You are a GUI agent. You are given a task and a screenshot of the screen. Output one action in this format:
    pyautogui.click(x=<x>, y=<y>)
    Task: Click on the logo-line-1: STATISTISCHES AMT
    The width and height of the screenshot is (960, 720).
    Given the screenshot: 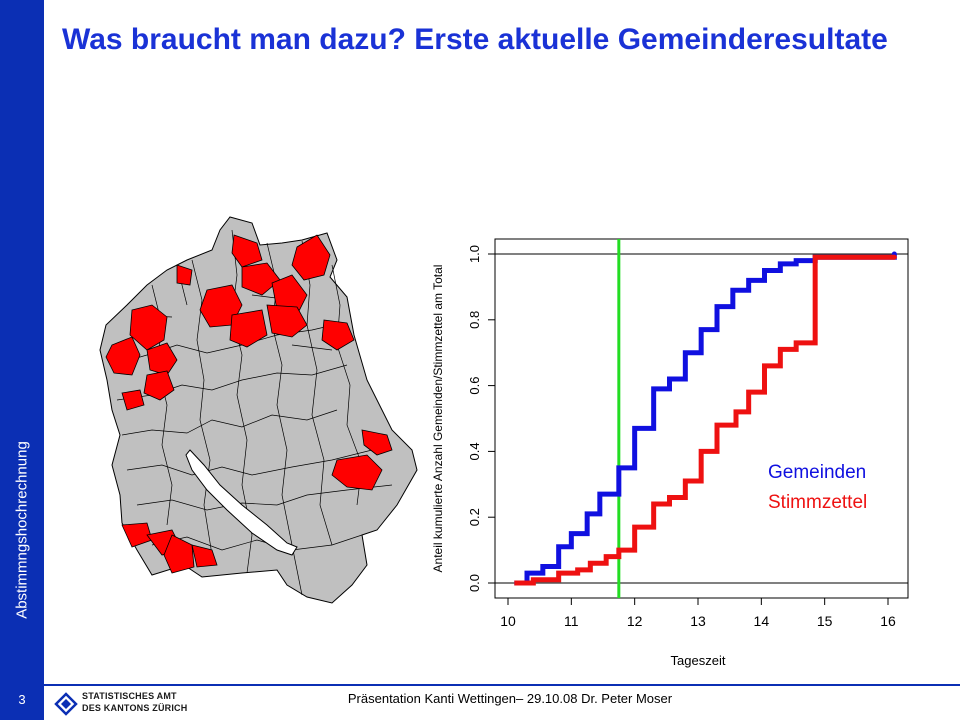 What is the action you would take?
    pyautogui.click(x=129, y=696)
    